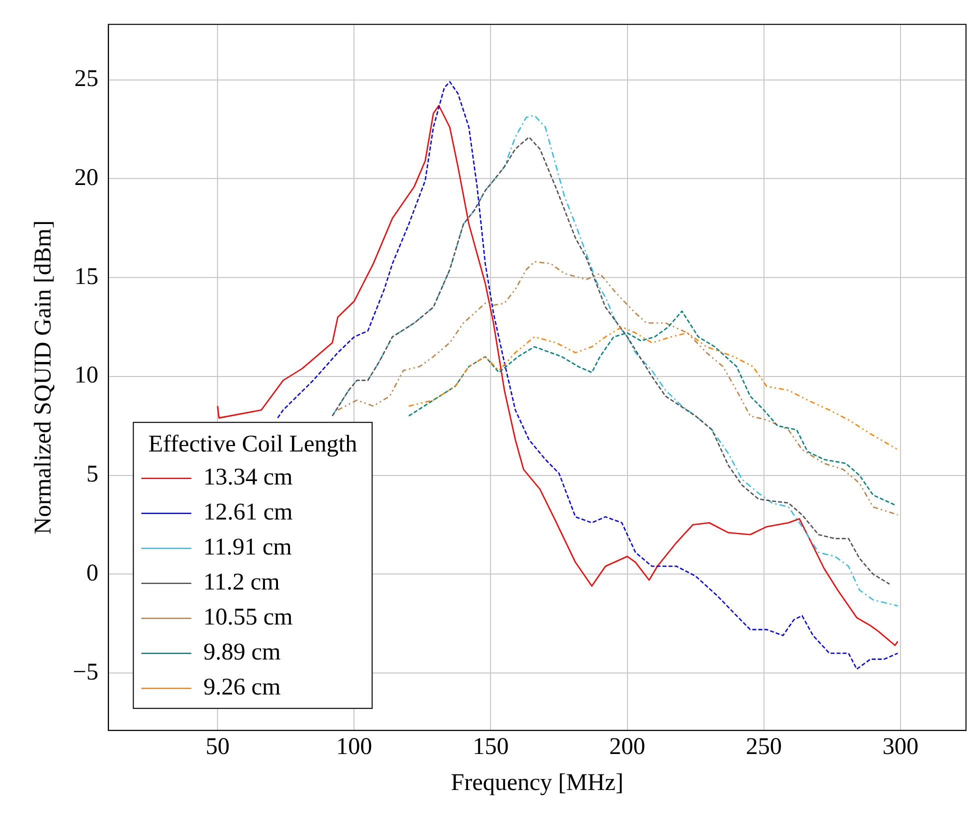  I want to click on x-tick-label: 200, so click(627, 747).